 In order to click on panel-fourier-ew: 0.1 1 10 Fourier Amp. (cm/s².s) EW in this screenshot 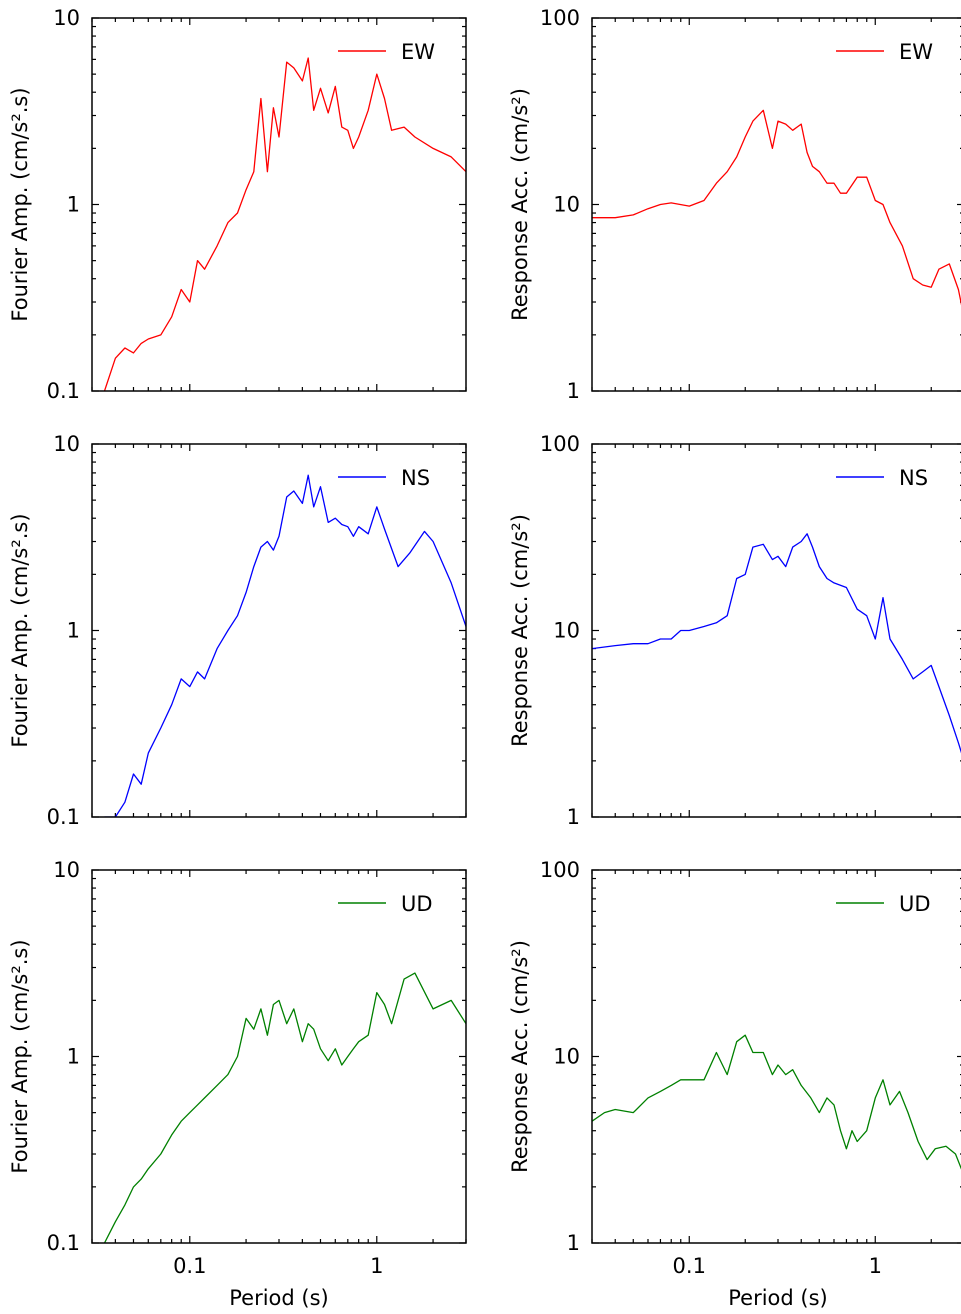, I will do `click(237, 204)`.